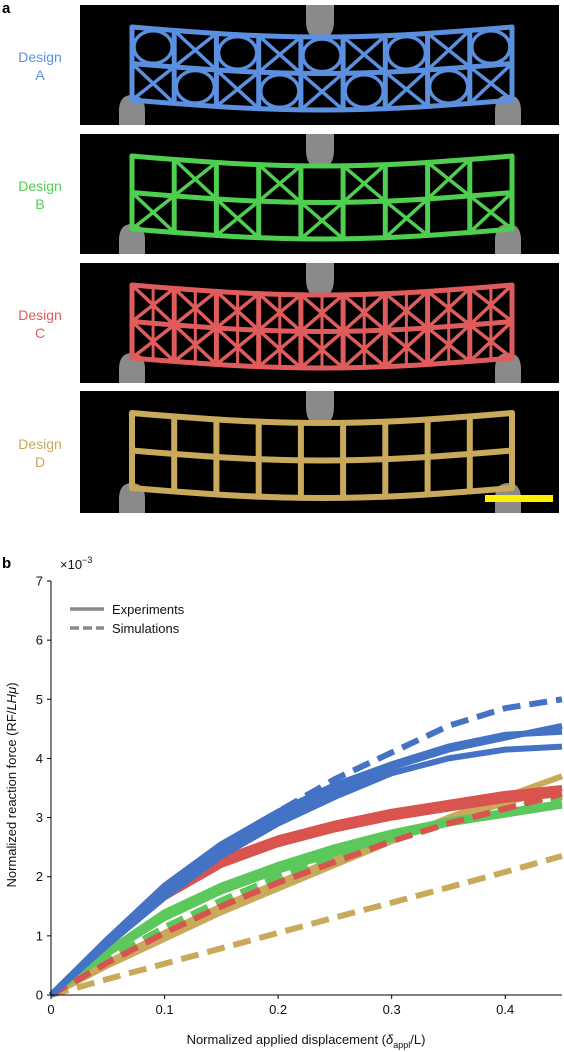 This screenshot has width=564, height=1052. What do you see at coordinates (127, 619) in the screenshot?
I see `legend: Experiments Simulations` at bounding box center [127, 619].